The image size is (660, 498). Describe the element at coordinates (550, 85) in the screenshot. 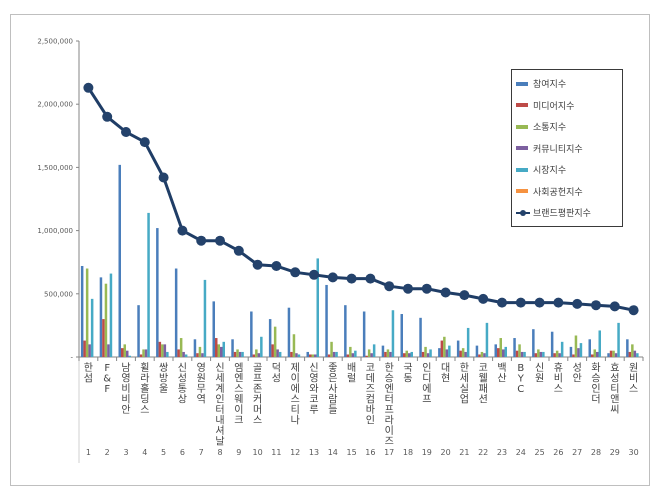

I see `legend-label: 참여지수` at that location.